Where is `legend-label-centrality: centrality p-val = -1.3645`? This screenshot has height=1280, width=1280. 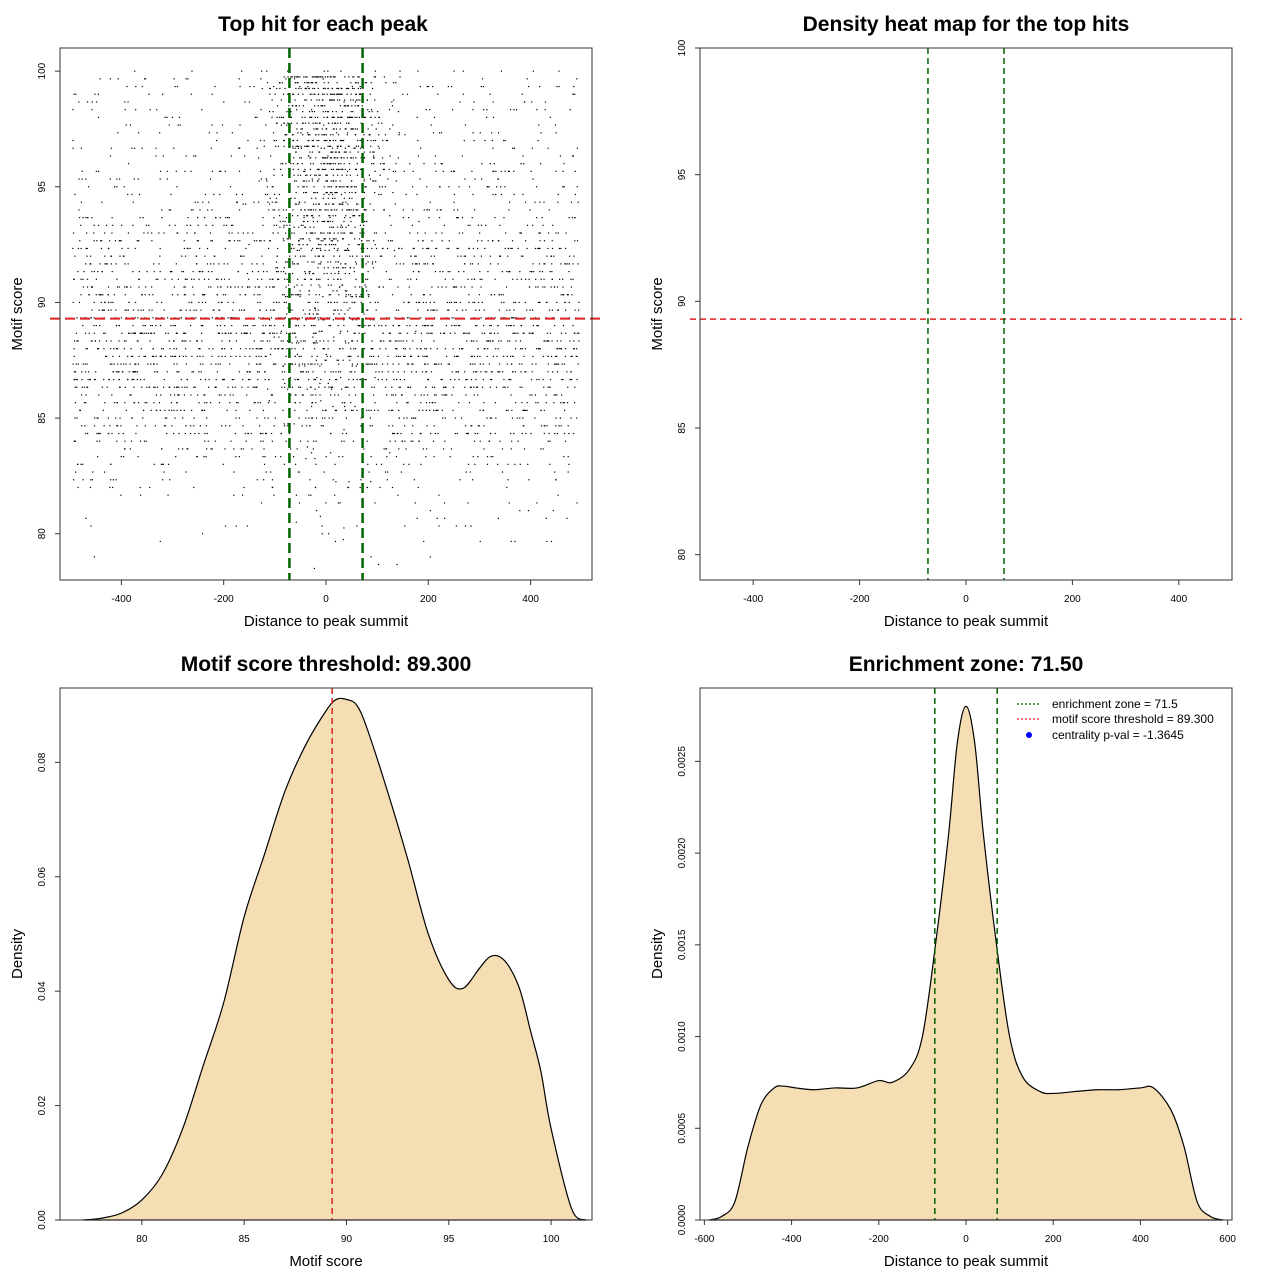
legend-label-centrality: centrality p-val = -1.3645 is located at coordinates (1118, 735).